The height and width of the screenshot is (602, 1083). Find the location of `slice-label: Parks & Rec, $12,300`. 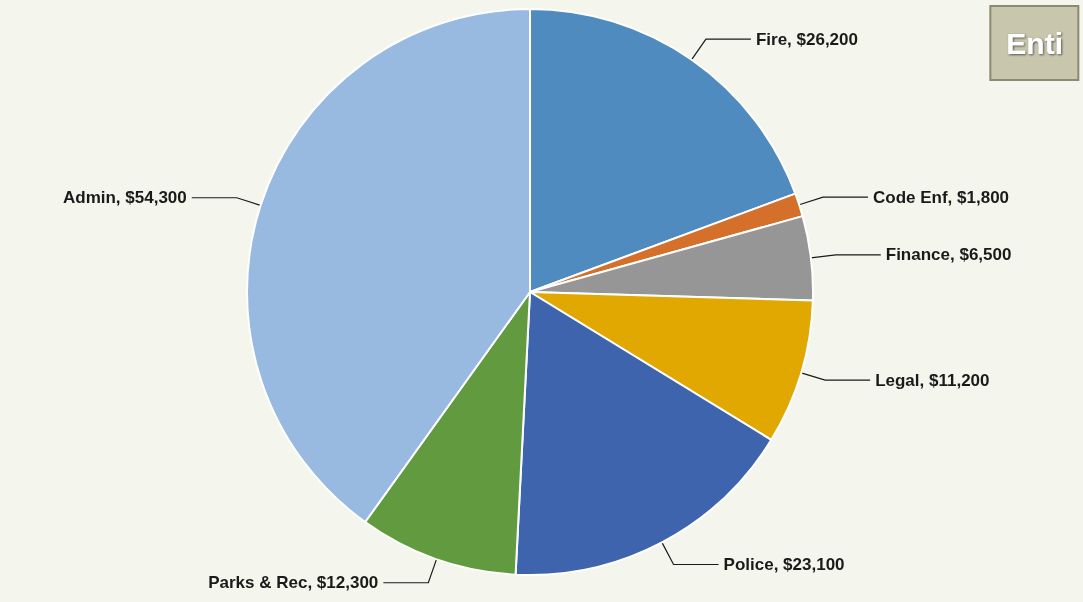

slice-label: Parks & Rec, $12,300 is located at coordinates (293, 583).